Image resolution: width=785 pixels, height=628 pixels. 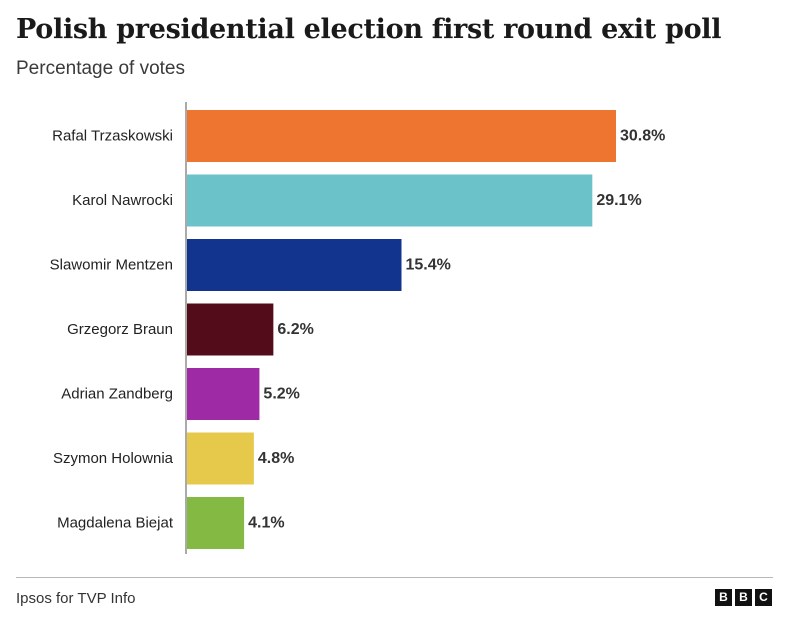 I want to click on category-label: Slawomir Mentzen, so click(x=111, y=265).